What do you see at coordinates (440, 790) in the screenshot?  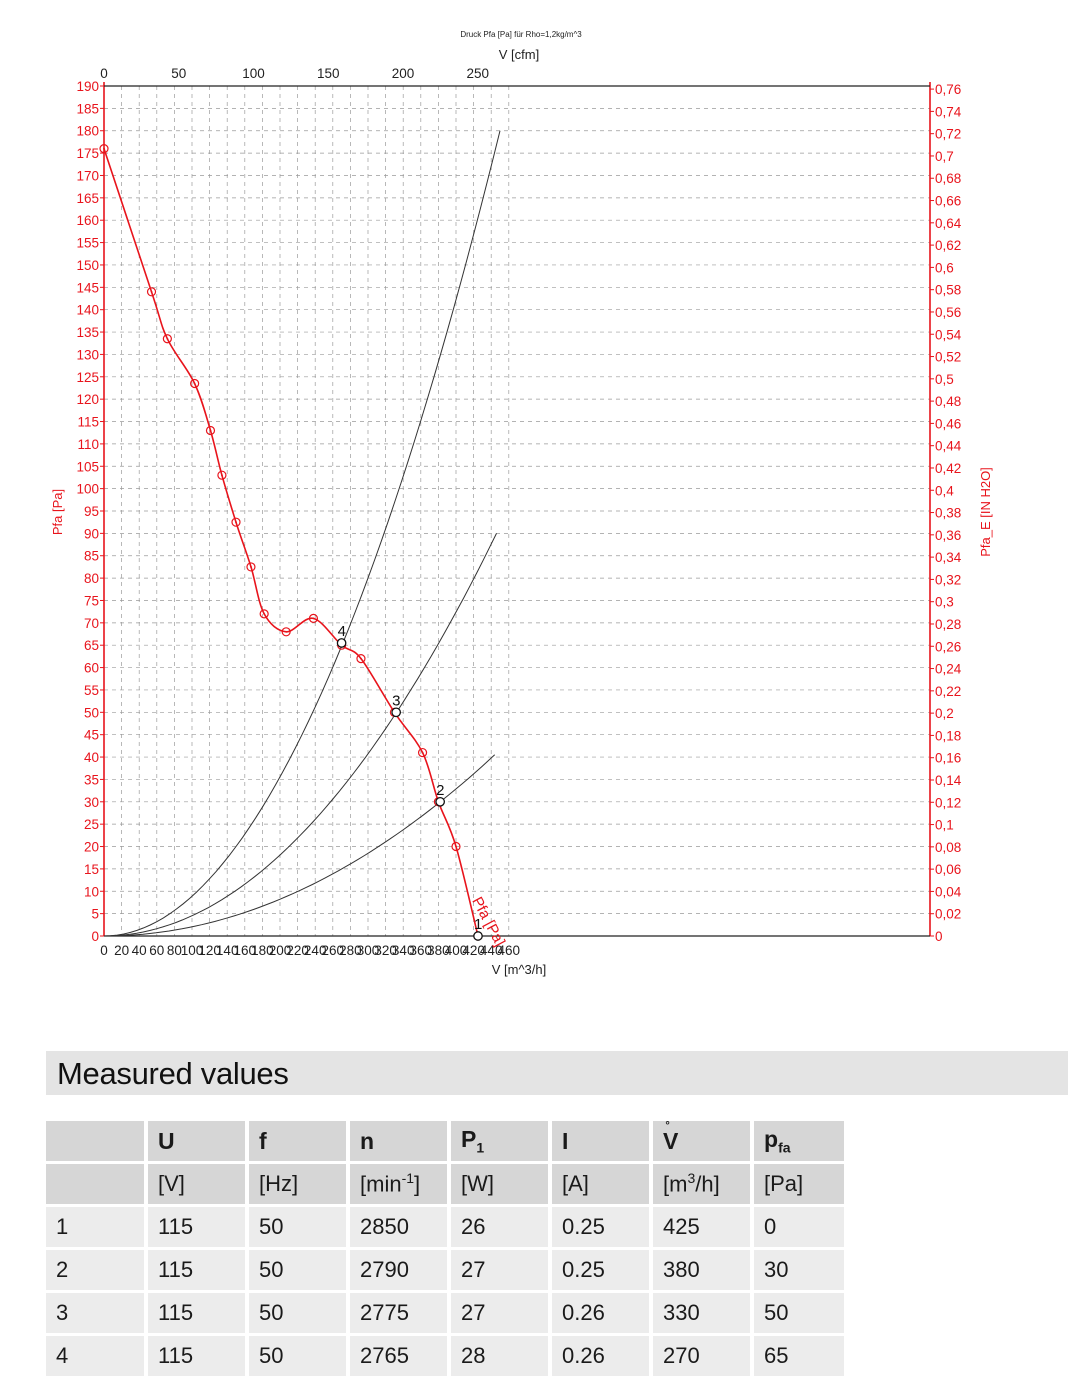 I see `operating-point-label: 2` at bounding box center [440, 790].